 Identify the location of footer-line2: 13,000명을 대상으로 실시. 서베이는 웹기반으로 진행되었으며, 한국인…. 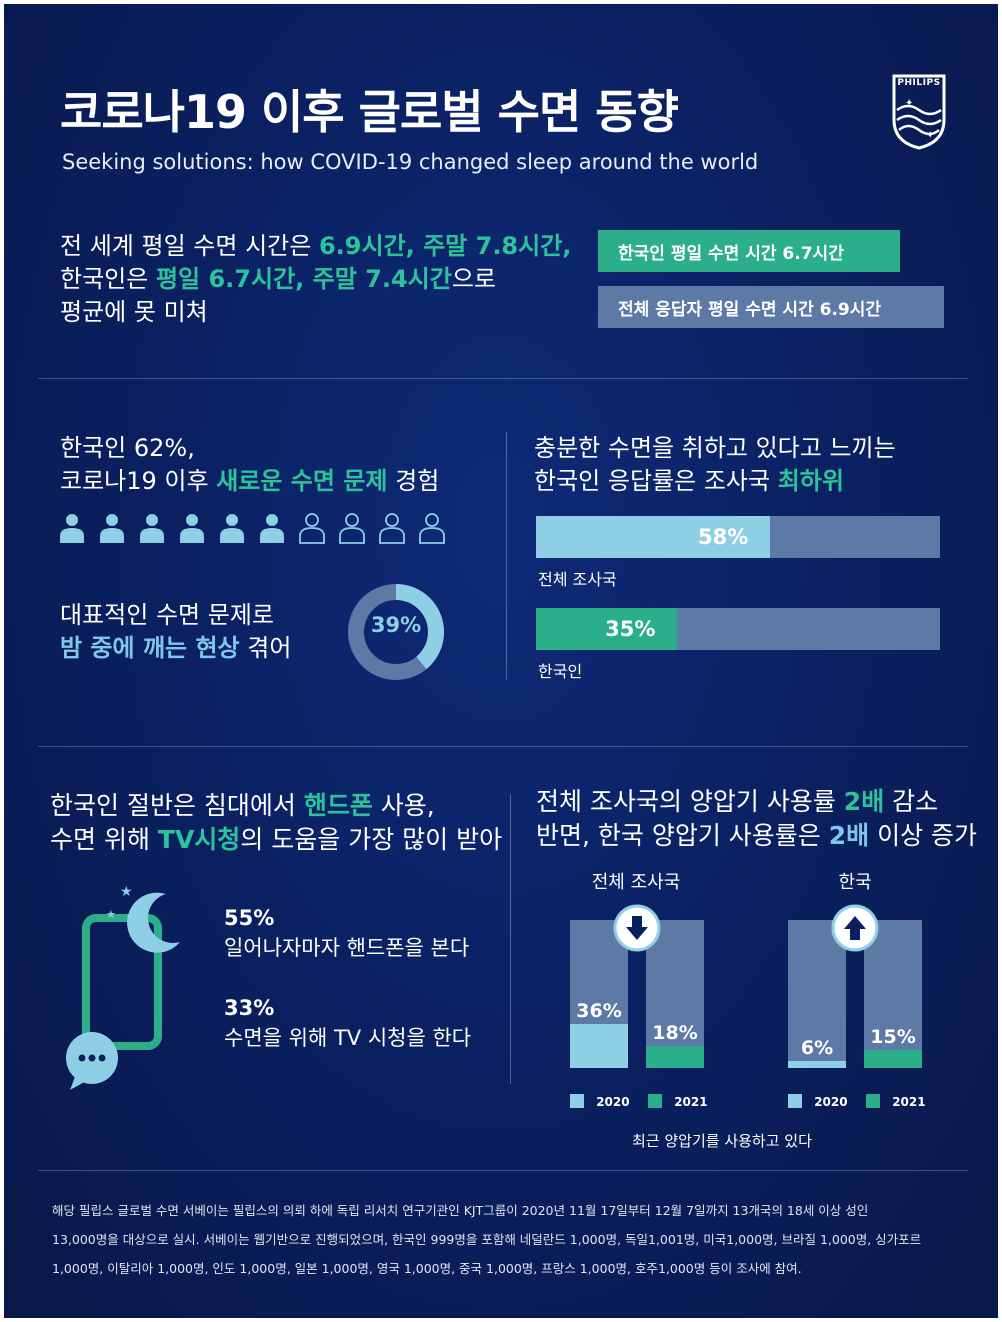
(487, 1239).